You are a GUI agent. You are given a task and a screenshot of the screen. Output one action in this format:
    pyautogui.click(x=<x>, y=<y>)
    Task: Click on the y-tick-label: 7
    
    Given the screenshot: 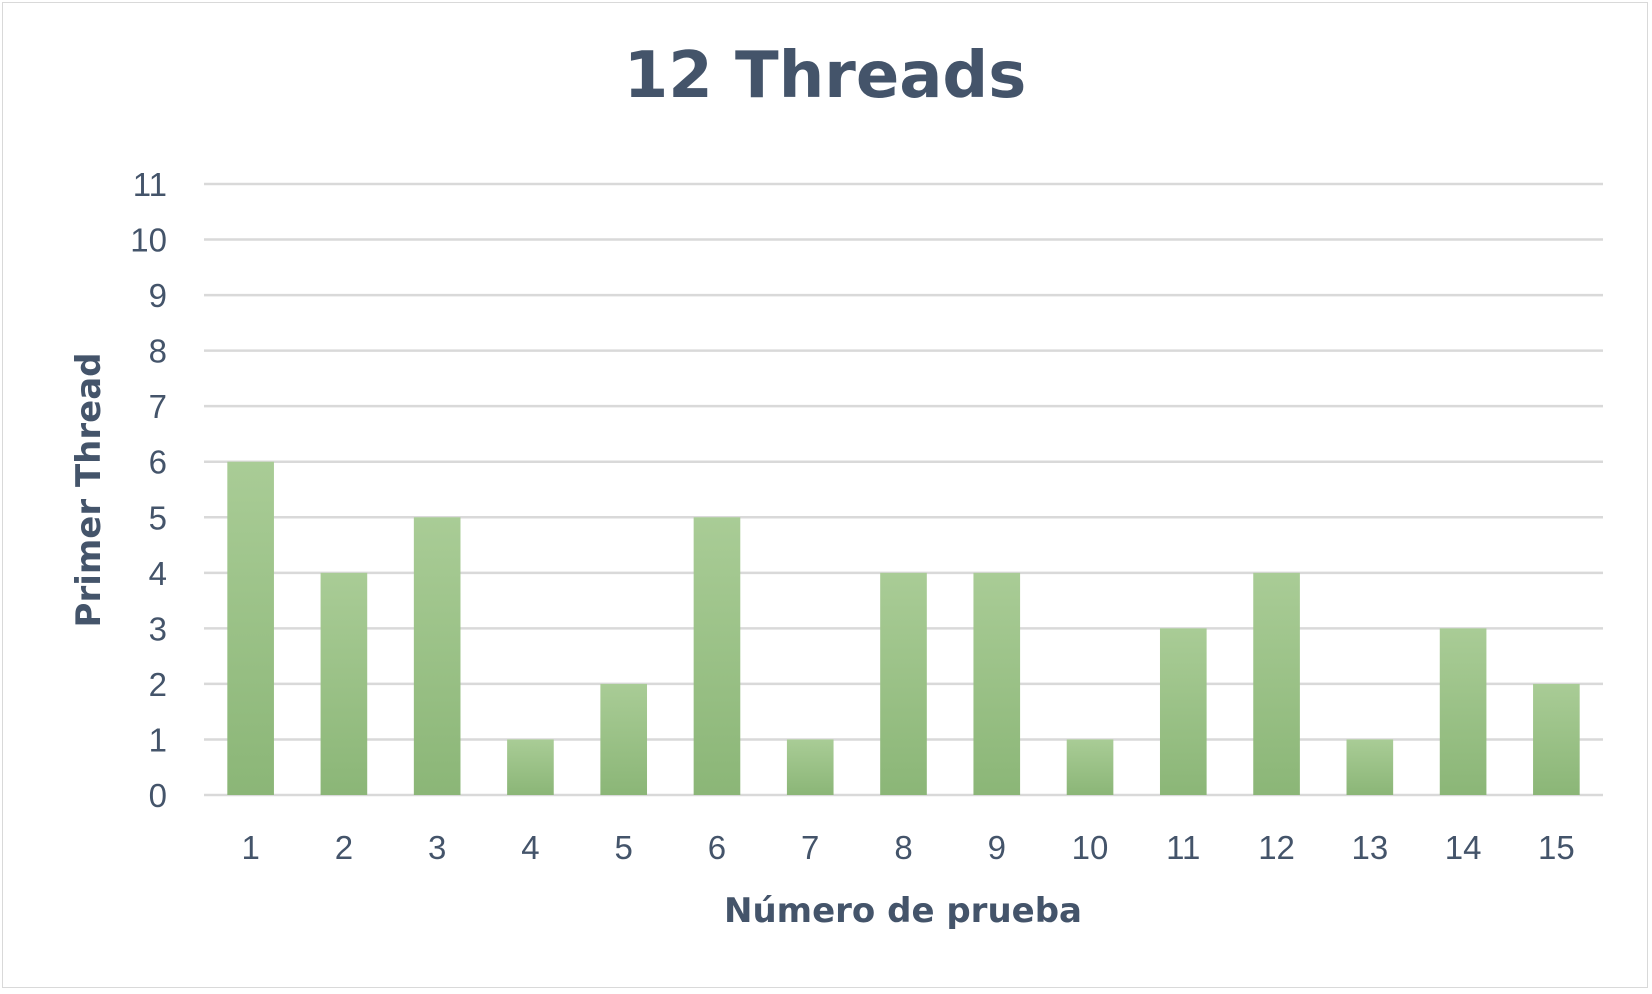 What is the action you would take?
    pyautogui.click(x=158, y=406)
    